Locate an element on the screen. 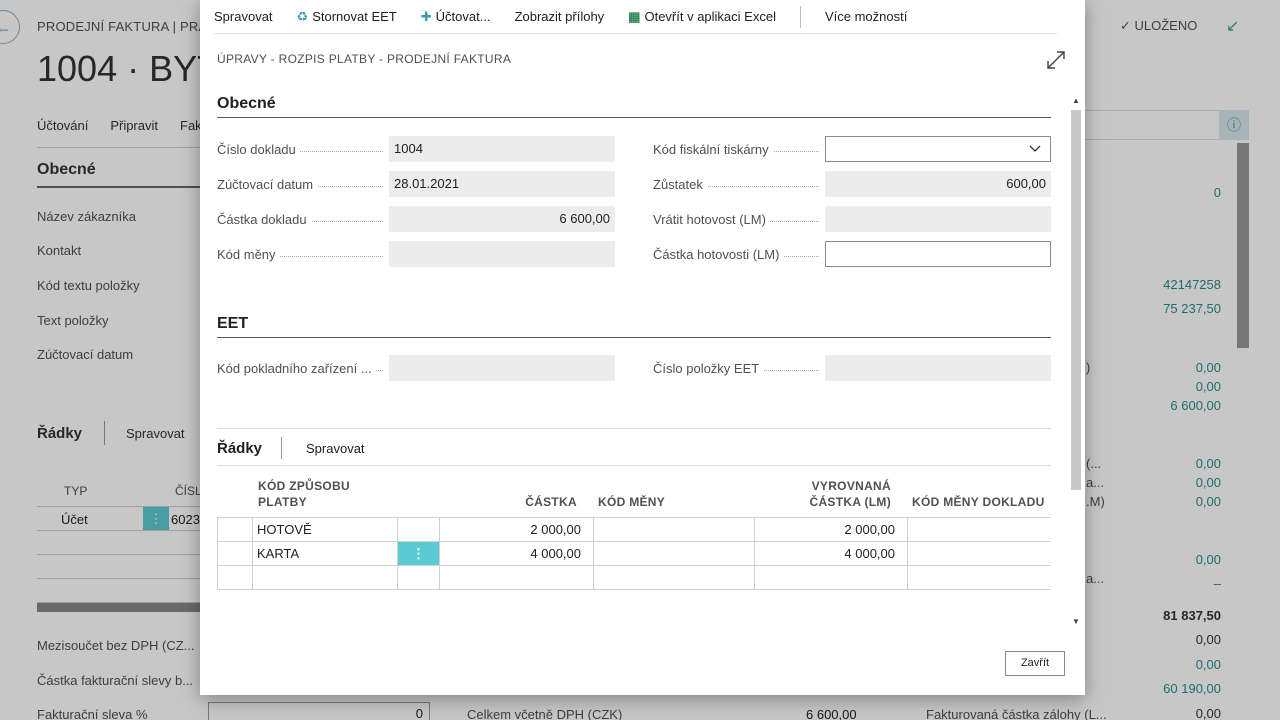 This screenshot has width=1280, height=720. field-cash-amount: Částka hotovosti (LM) is located at coordinates (852, 254).